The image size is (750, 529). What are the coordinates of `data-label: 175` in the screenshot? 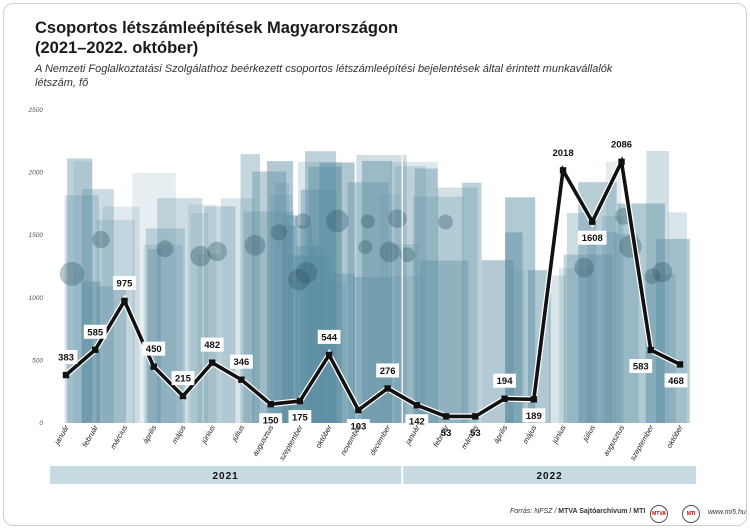 It's located at (300, 418).